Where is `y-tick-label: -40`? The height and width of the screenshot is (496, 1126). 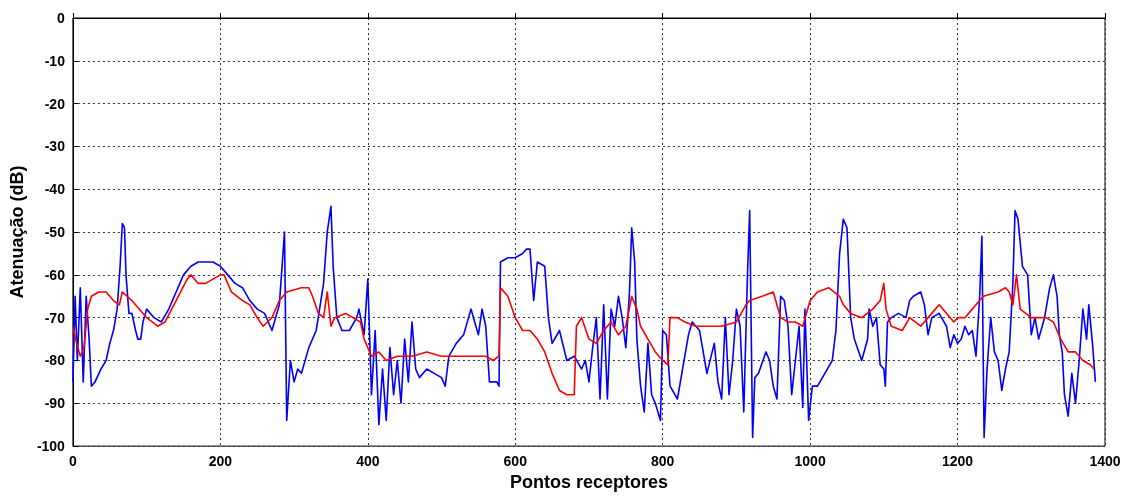 y-tick-label: -40 is located at coordinates (55, 189).